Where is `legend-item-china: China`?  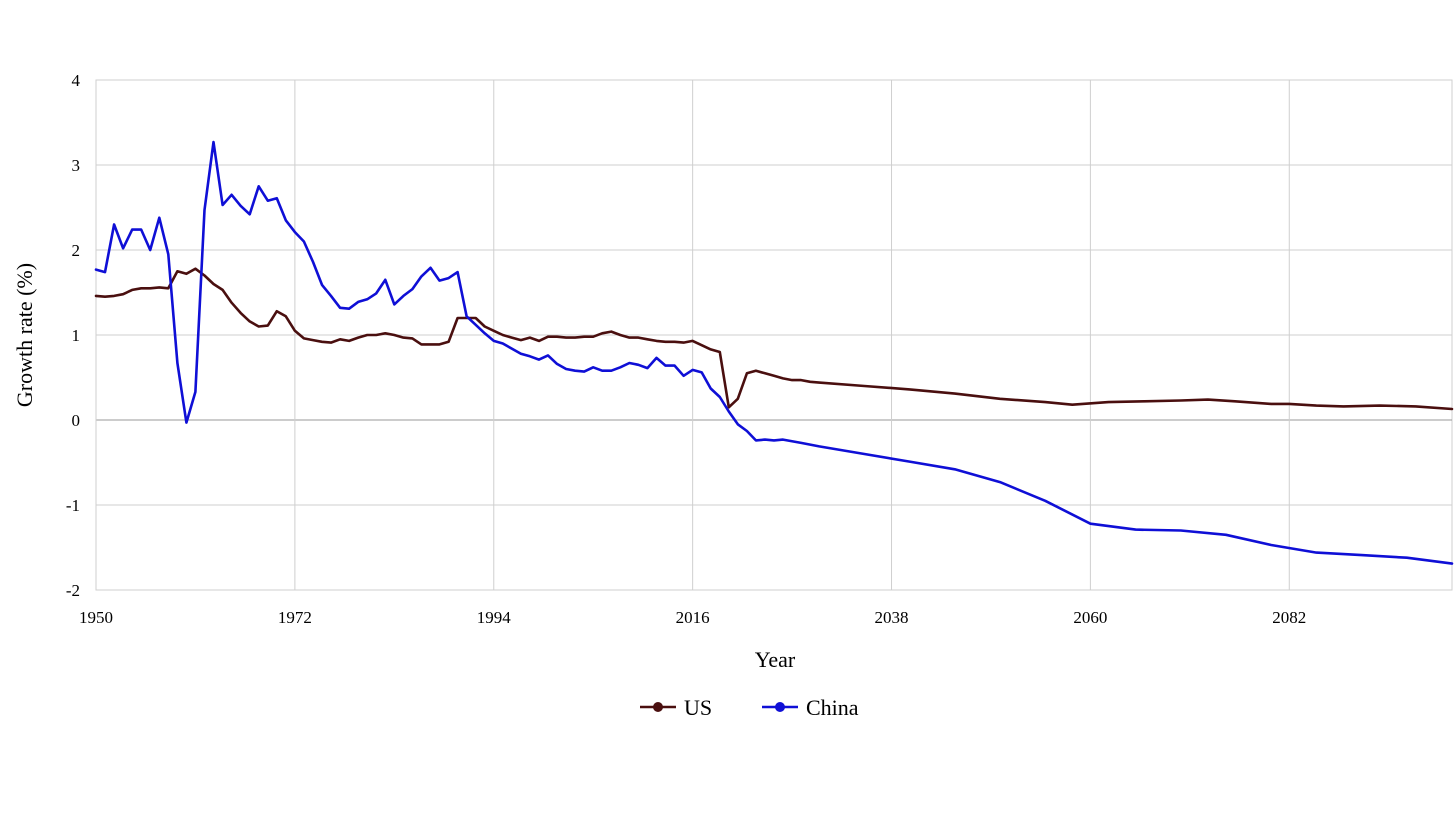 legend-item-china: China is located at coordinates (810, 707).